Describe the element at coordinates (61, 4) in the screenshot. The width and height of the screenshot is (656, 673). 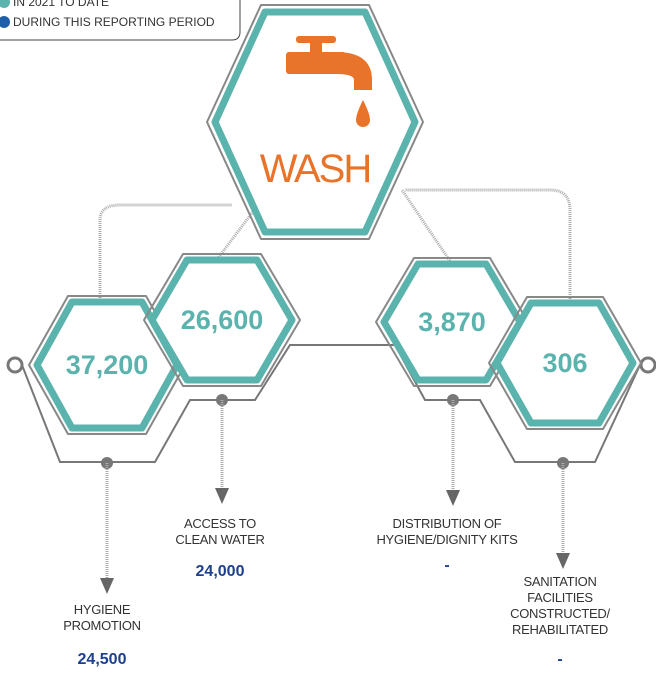
I see `legend-label: IN 2021 TO DATE` at that location.